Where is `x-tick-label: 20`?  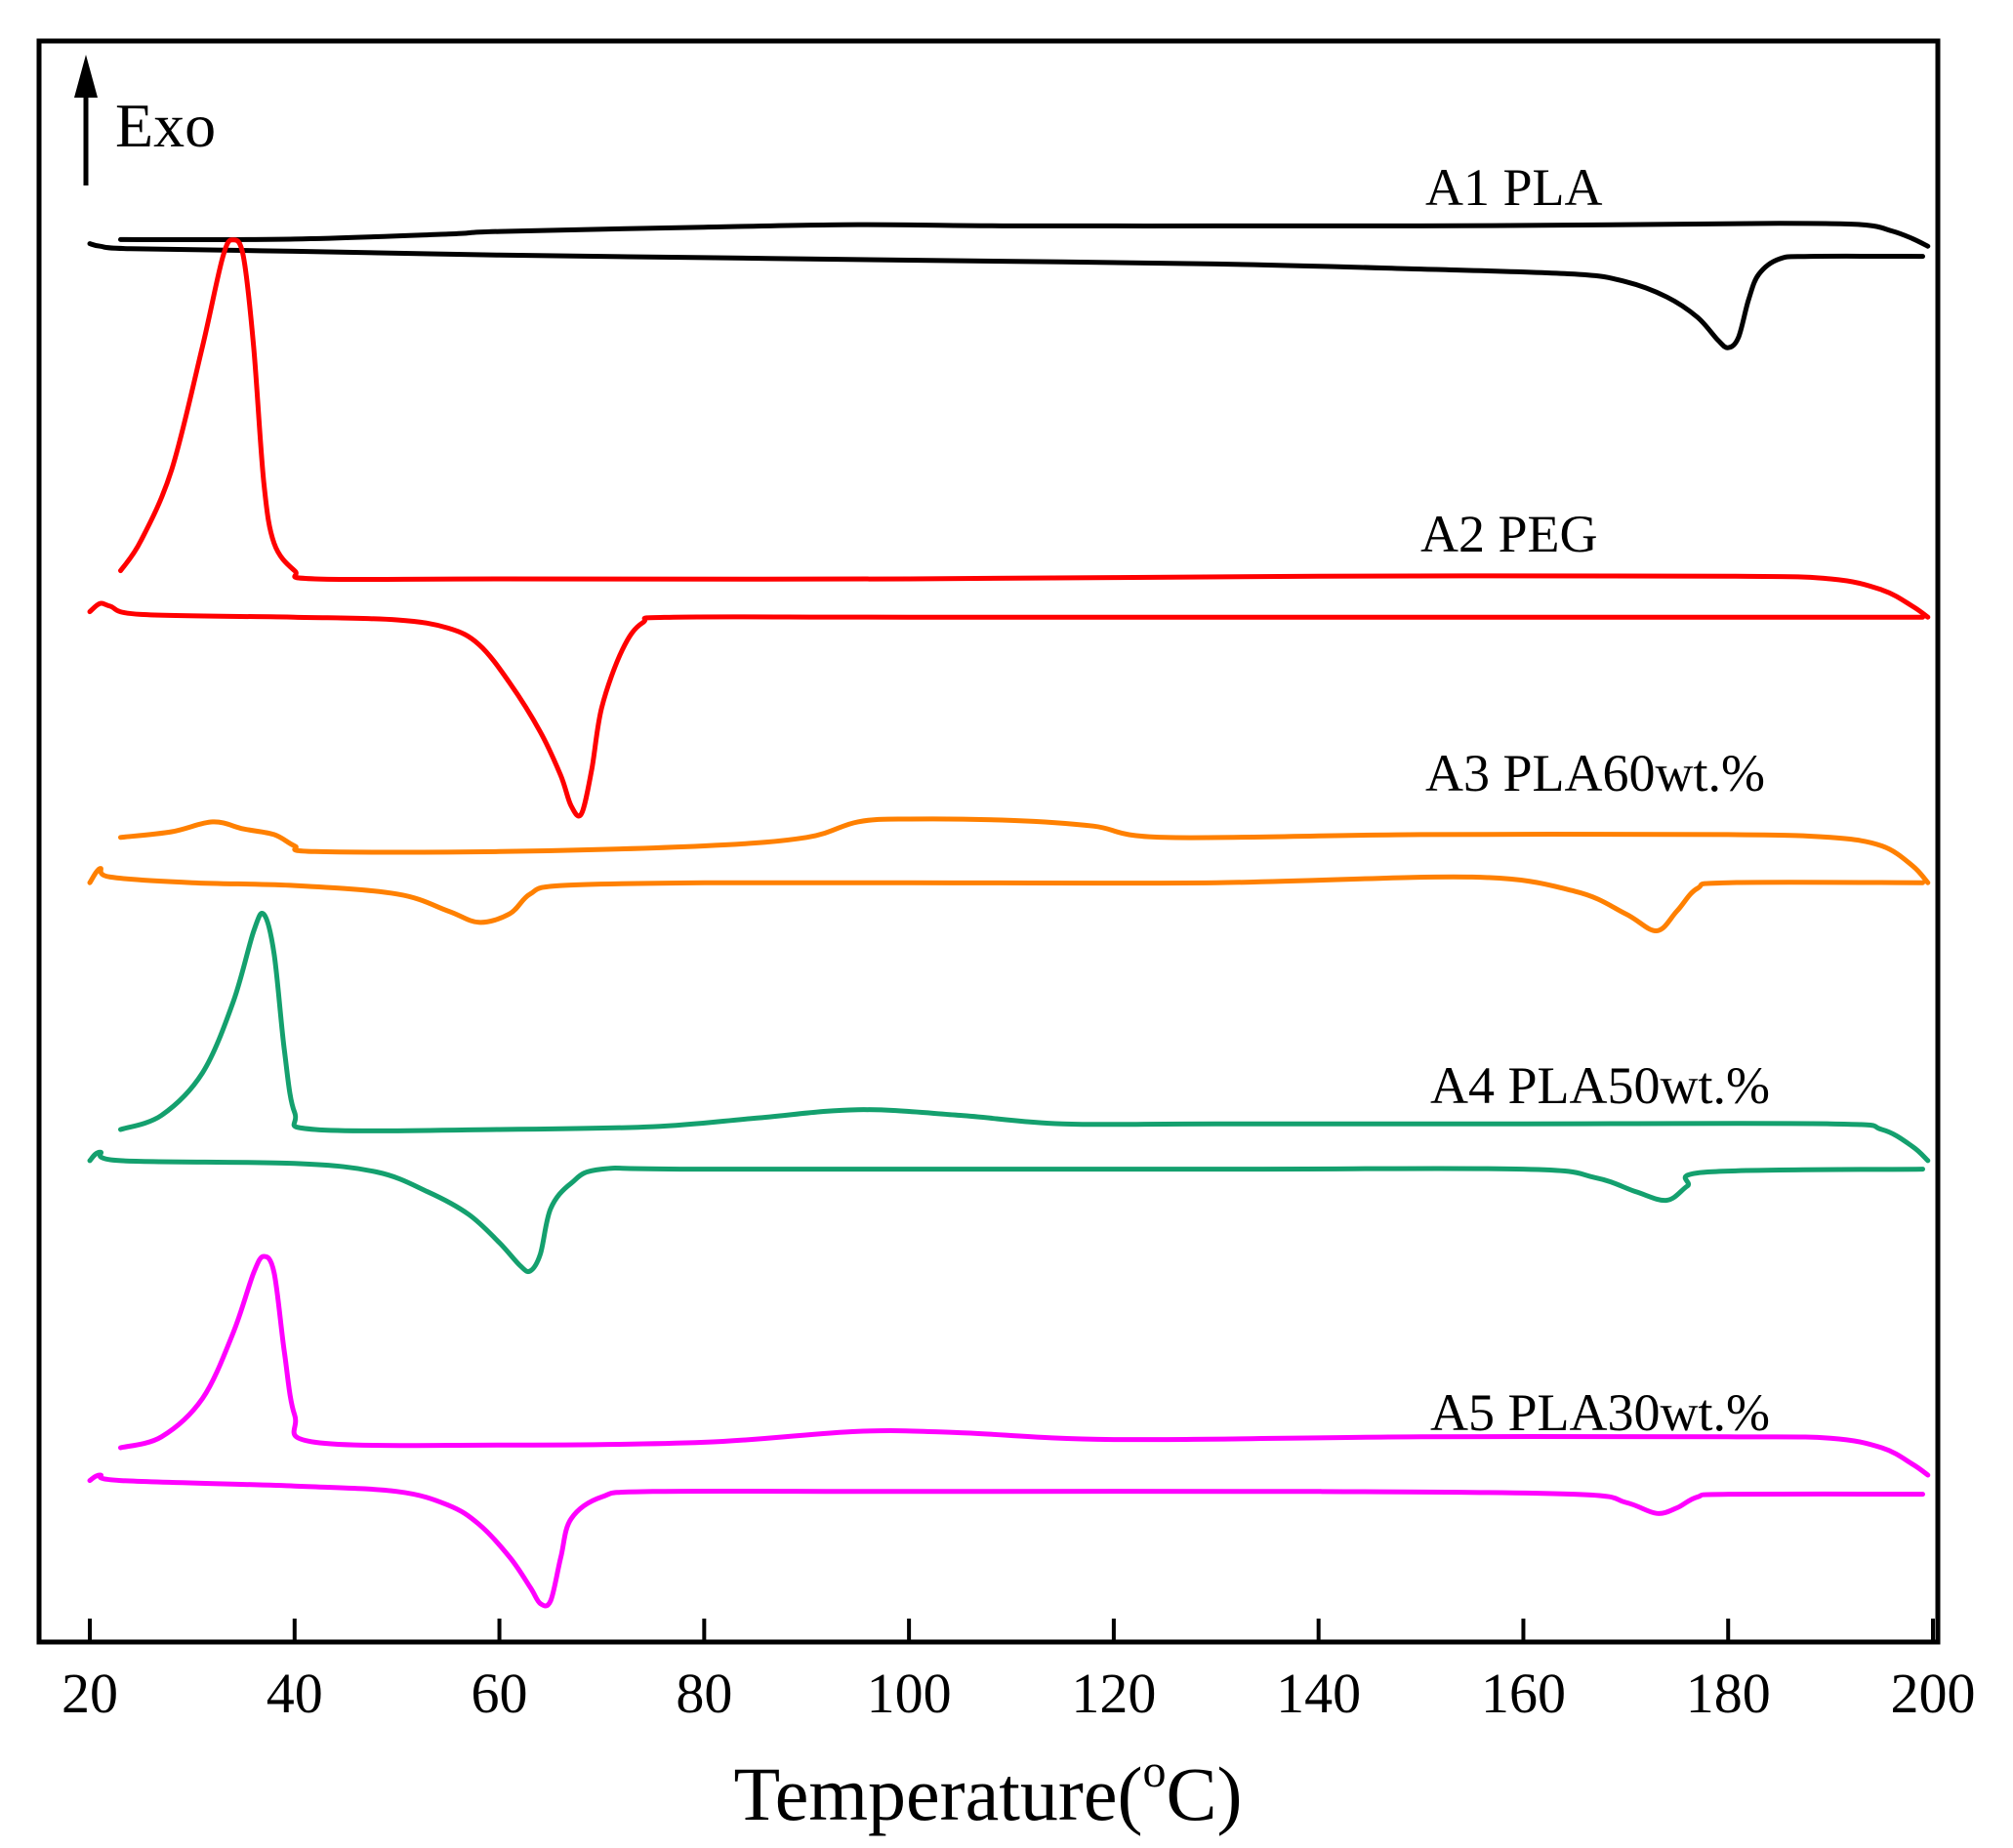
x-tick-label: 20 is located at coordinates (90, 1693).